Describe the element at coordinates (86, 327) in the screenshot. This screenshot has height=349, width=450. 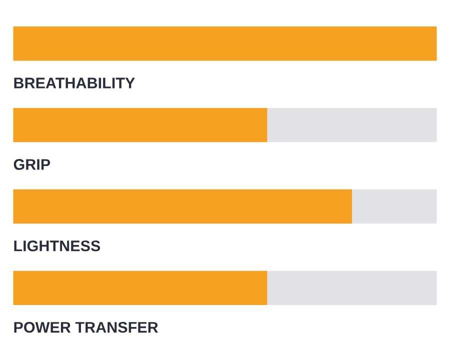
I see `y-tick-label: POWER TRANSFER` at that location.